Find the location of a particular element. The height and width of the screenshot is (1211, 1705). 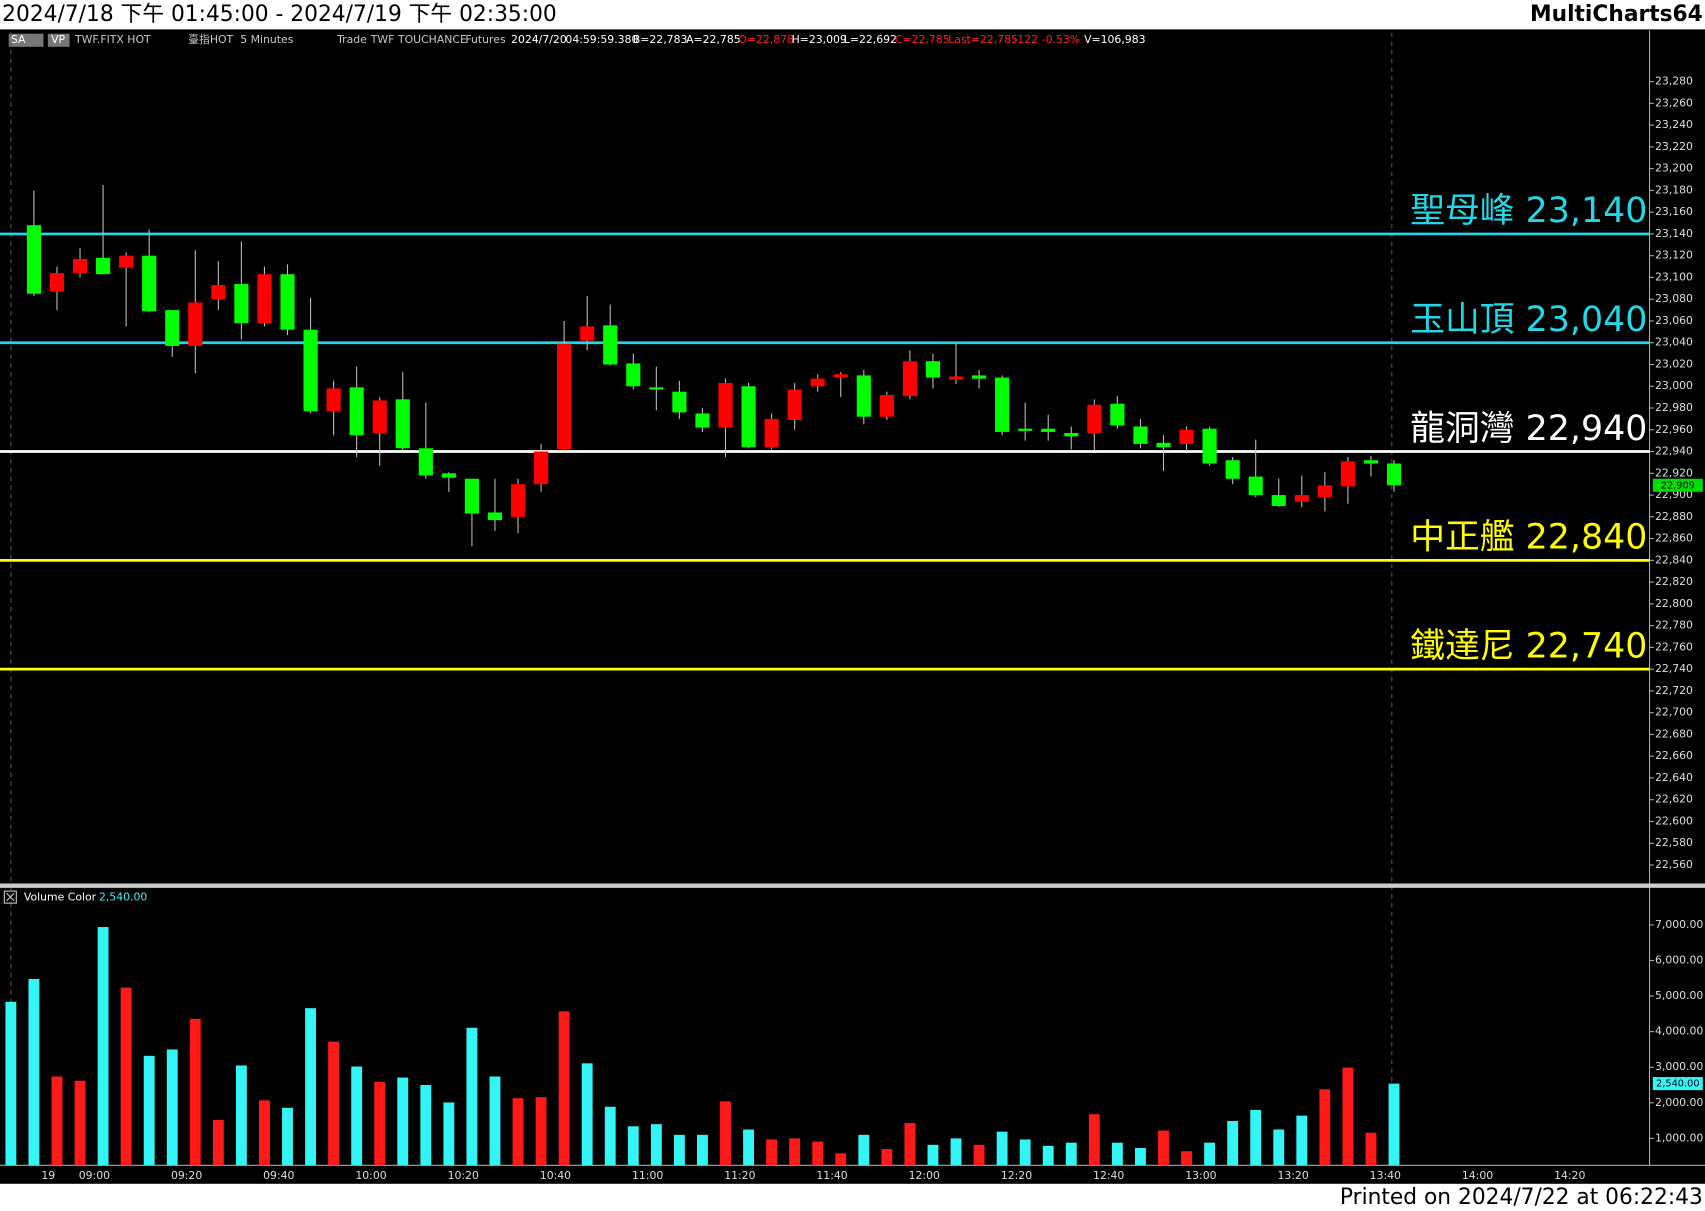

y-tick-label: 22,660 is located at coordinates (1674, 755).